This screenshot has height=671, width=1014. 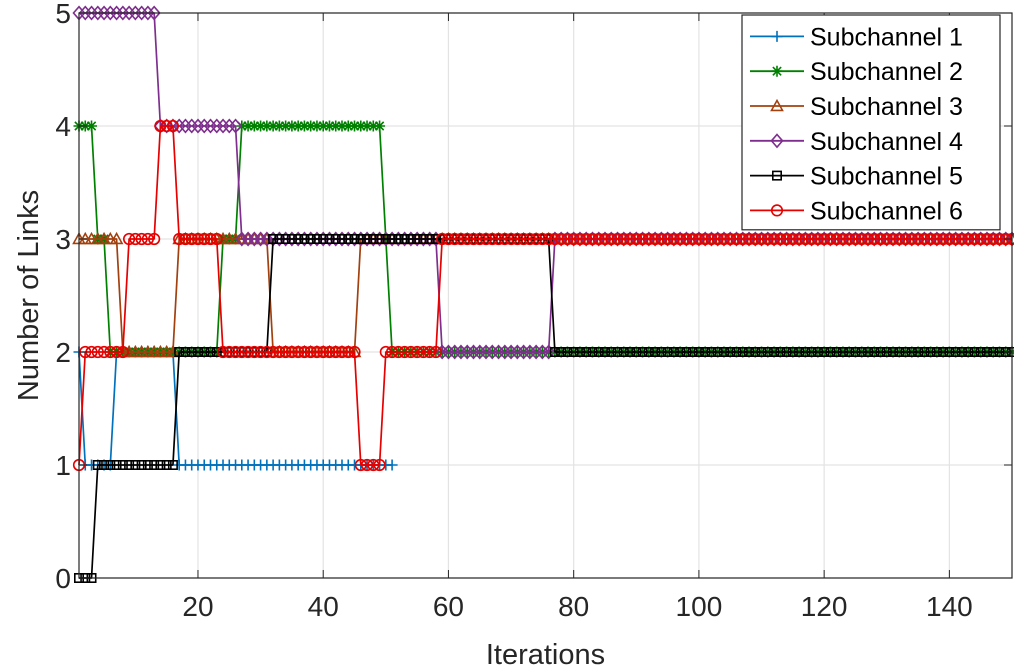 What do you see at coordinates (856, 72) in the screenshot?
I see `legend-item: Subchannel 2` at bounding box center [856, 72].